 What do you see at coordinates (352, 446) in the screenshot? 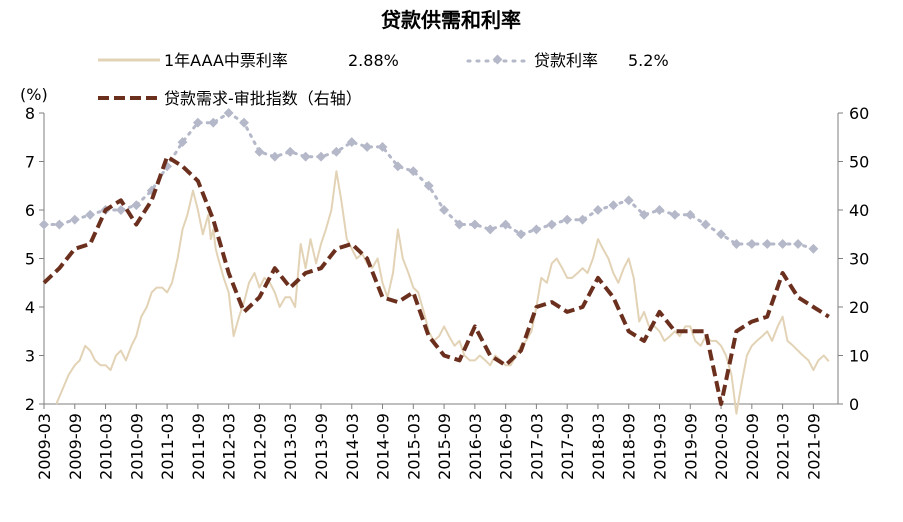
I see `x-tick-label: 2014-03` at bounding box center [352, 446].